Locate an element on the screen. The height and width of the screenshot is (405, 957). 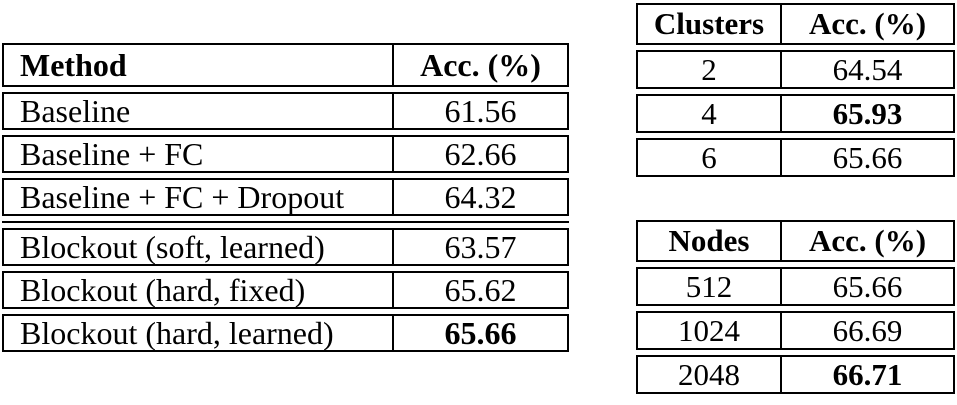
row-label: 512 is located at coordinates (710, 286).